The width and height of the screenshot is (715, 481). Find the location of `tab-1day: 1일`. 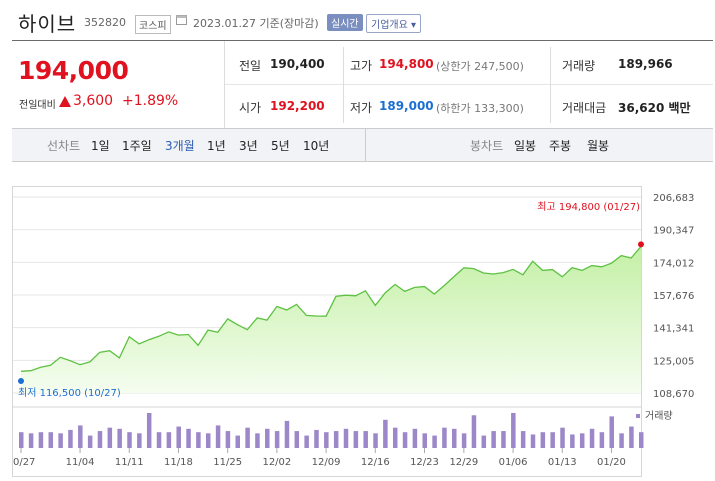

tab-1day: 1일 is located at coordinates (100, 146).